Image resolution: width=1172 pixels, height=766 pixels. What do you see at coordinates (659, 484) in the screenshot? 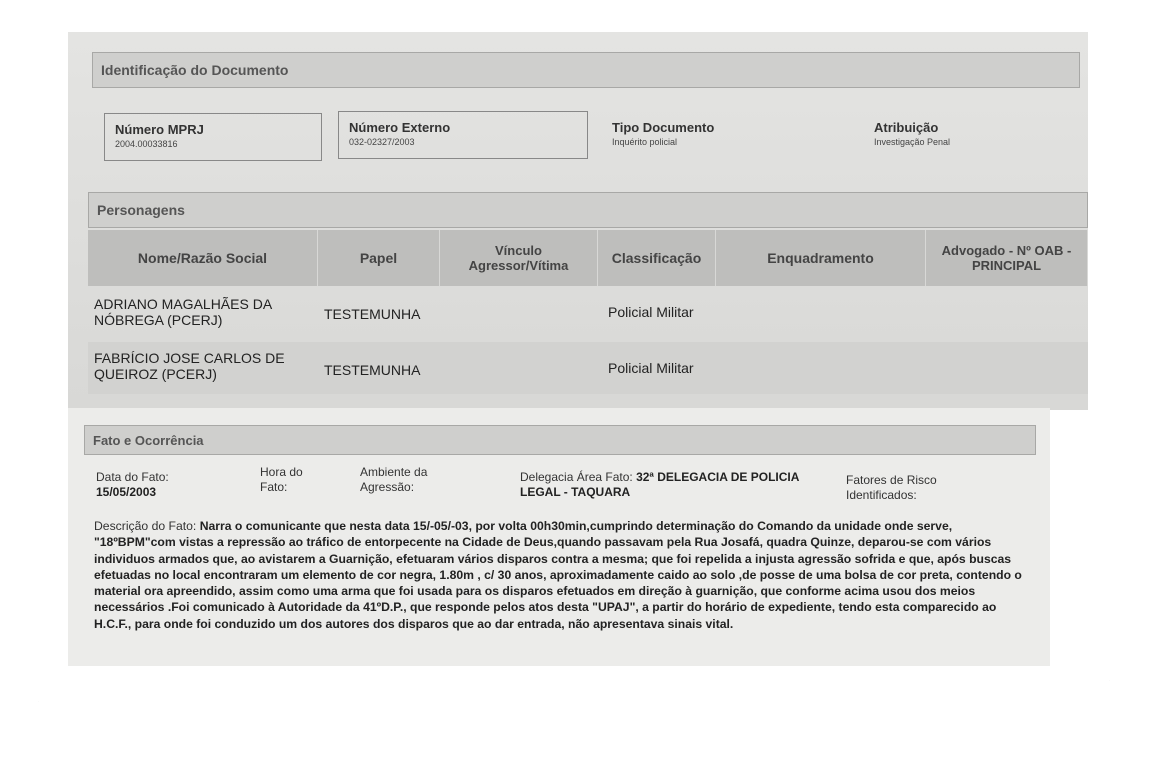
I see `delegacia-value: 32ª DELEGACIA DE POLICIA LEGAL - TAQUARA` at bounding box center [659, 484].